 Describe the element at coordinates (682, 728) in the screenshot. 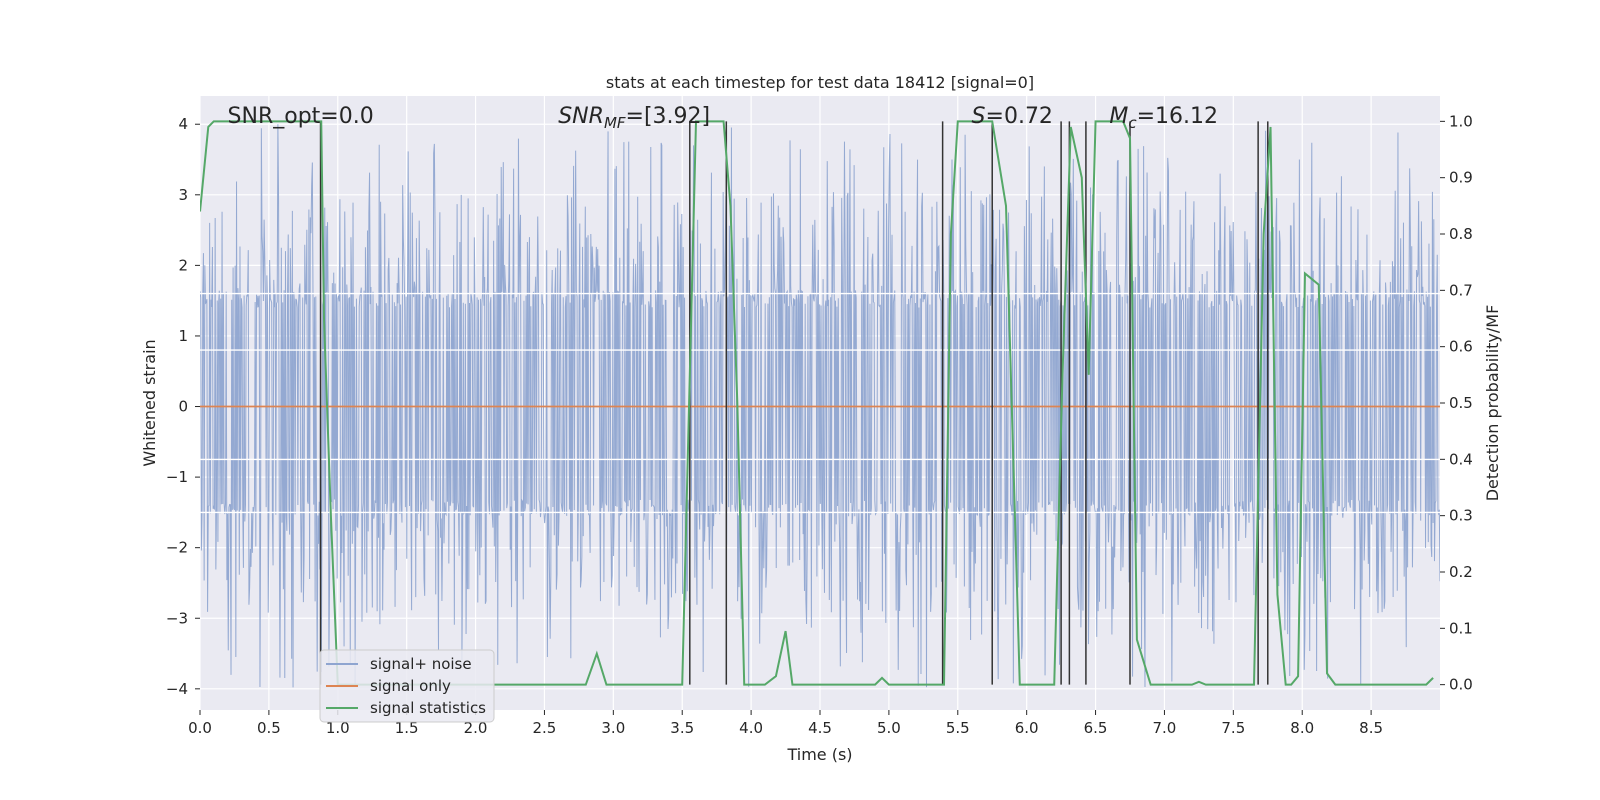

I see `x-tick-label: 3.5` at that location.